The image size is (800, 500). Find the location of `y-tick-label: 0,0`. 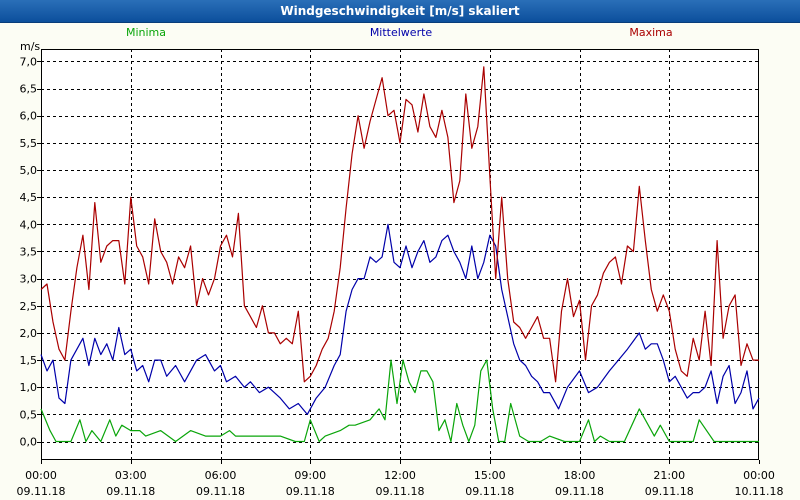

y-tick-label: 0,0 is located at coordinates (29, 442).